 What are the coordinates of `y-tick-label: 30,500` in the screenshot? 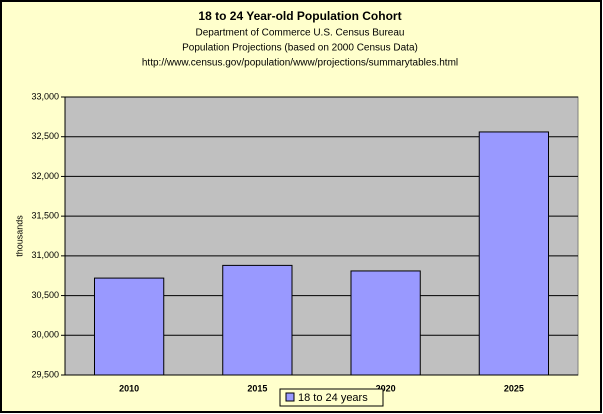 It's located at (45, 295).